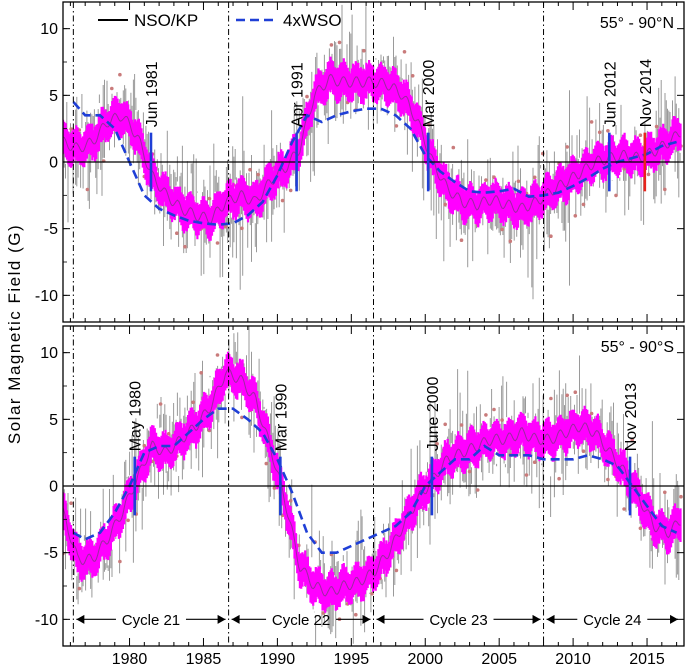  I want to click on y-tick-label: 10, so click(49, 353).